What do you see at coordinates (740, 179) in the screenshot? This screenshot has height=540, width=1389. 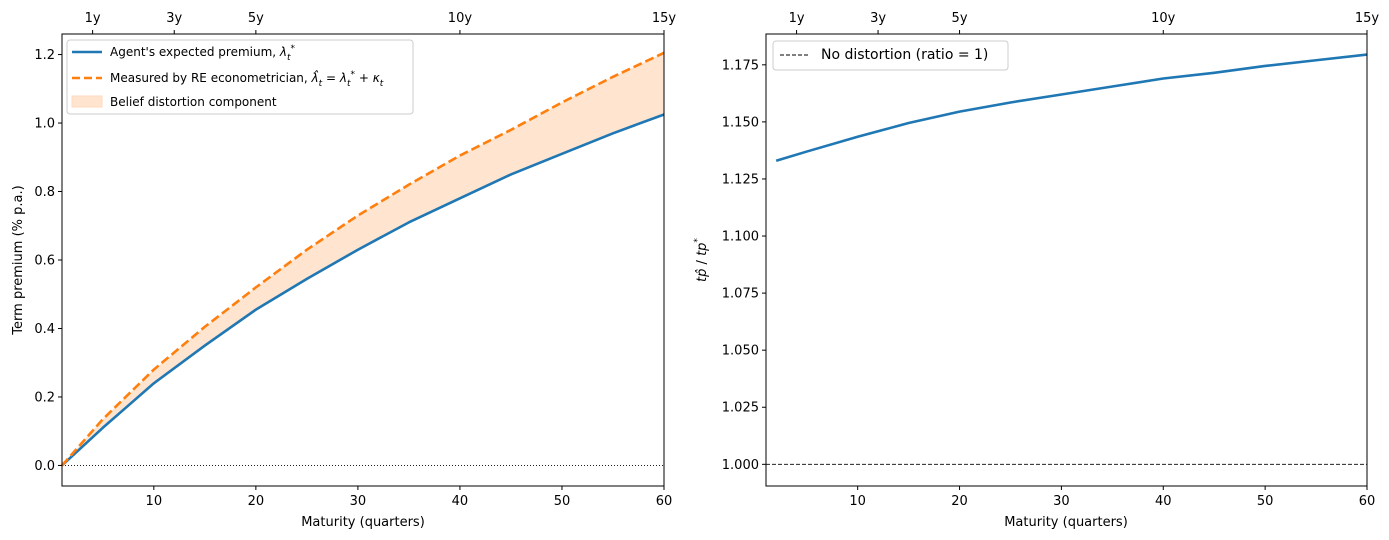 I see `right-y-tick-label: 1.125` at bounding box center [740, 179].